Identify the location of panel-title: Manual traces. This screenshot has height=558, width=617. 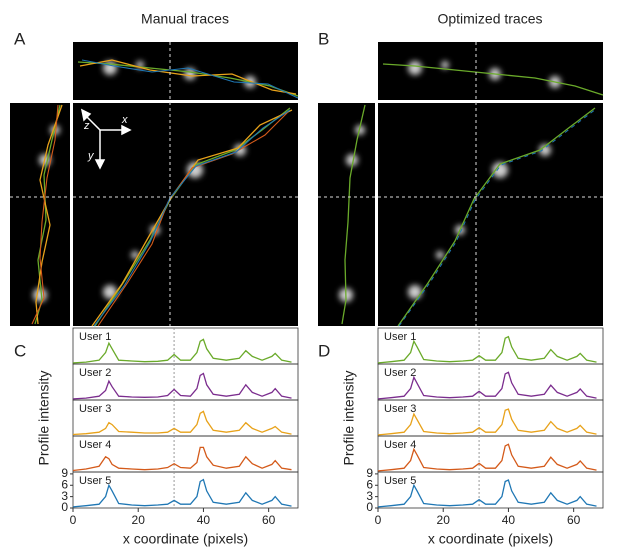
(185, 19).